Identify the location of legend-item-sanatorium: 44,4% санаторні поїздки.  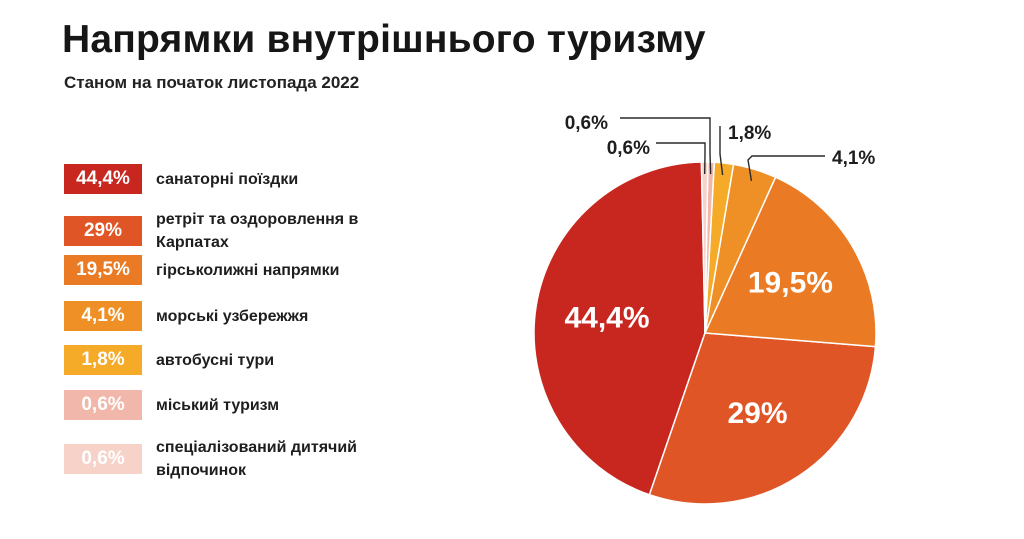
(230, 179).